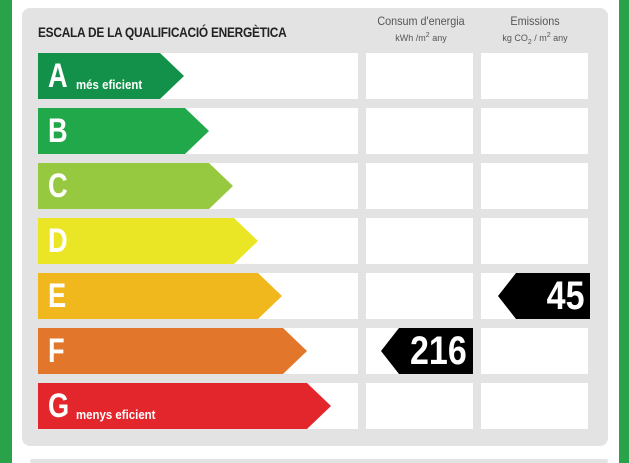 The height and width of the screenshot is (463, 629). What do you see at coordinates (58, 186) in the screenshot?
I see `class-letter: C` at bounding box center [58, 186].